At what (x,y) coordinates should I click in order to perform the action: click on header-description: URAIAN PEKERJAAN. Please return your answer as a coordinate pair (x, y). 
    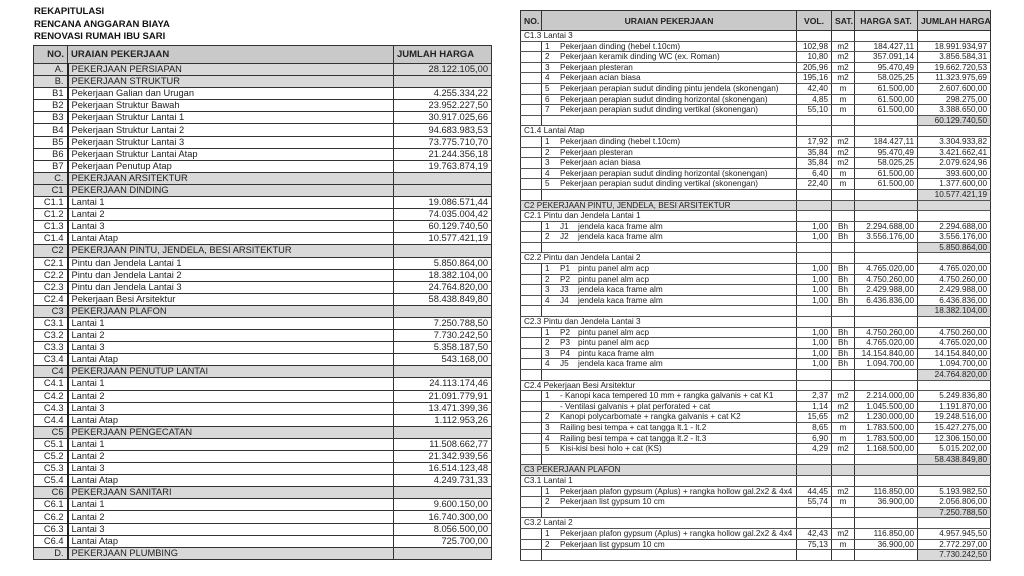
    Looking at the image, I should click on (669, 20).